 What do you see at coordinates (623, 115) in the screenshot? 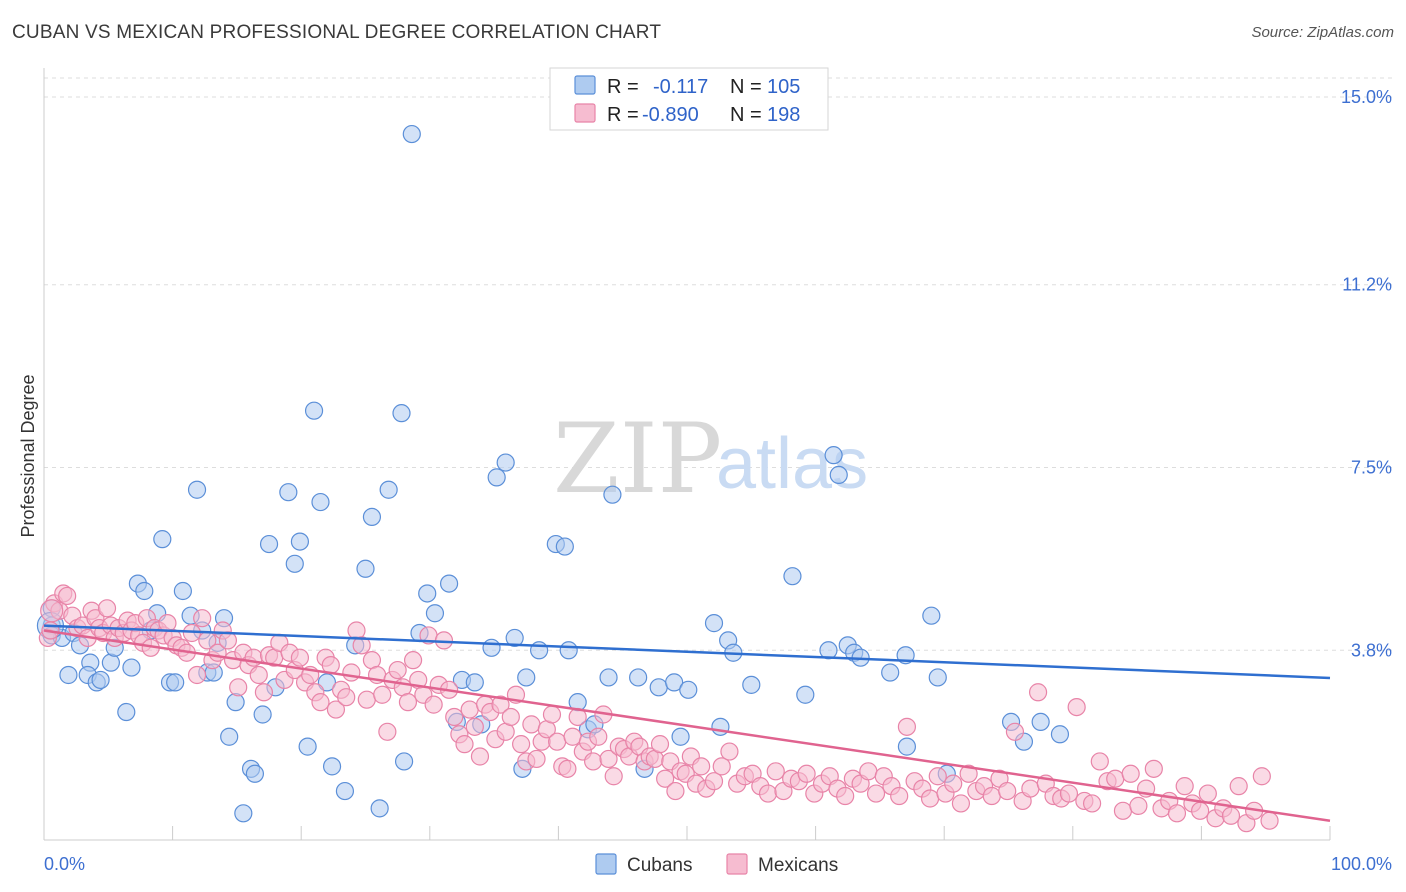
I see `legend-r-label-mexicans: R =` at bounding box center [623, 115].